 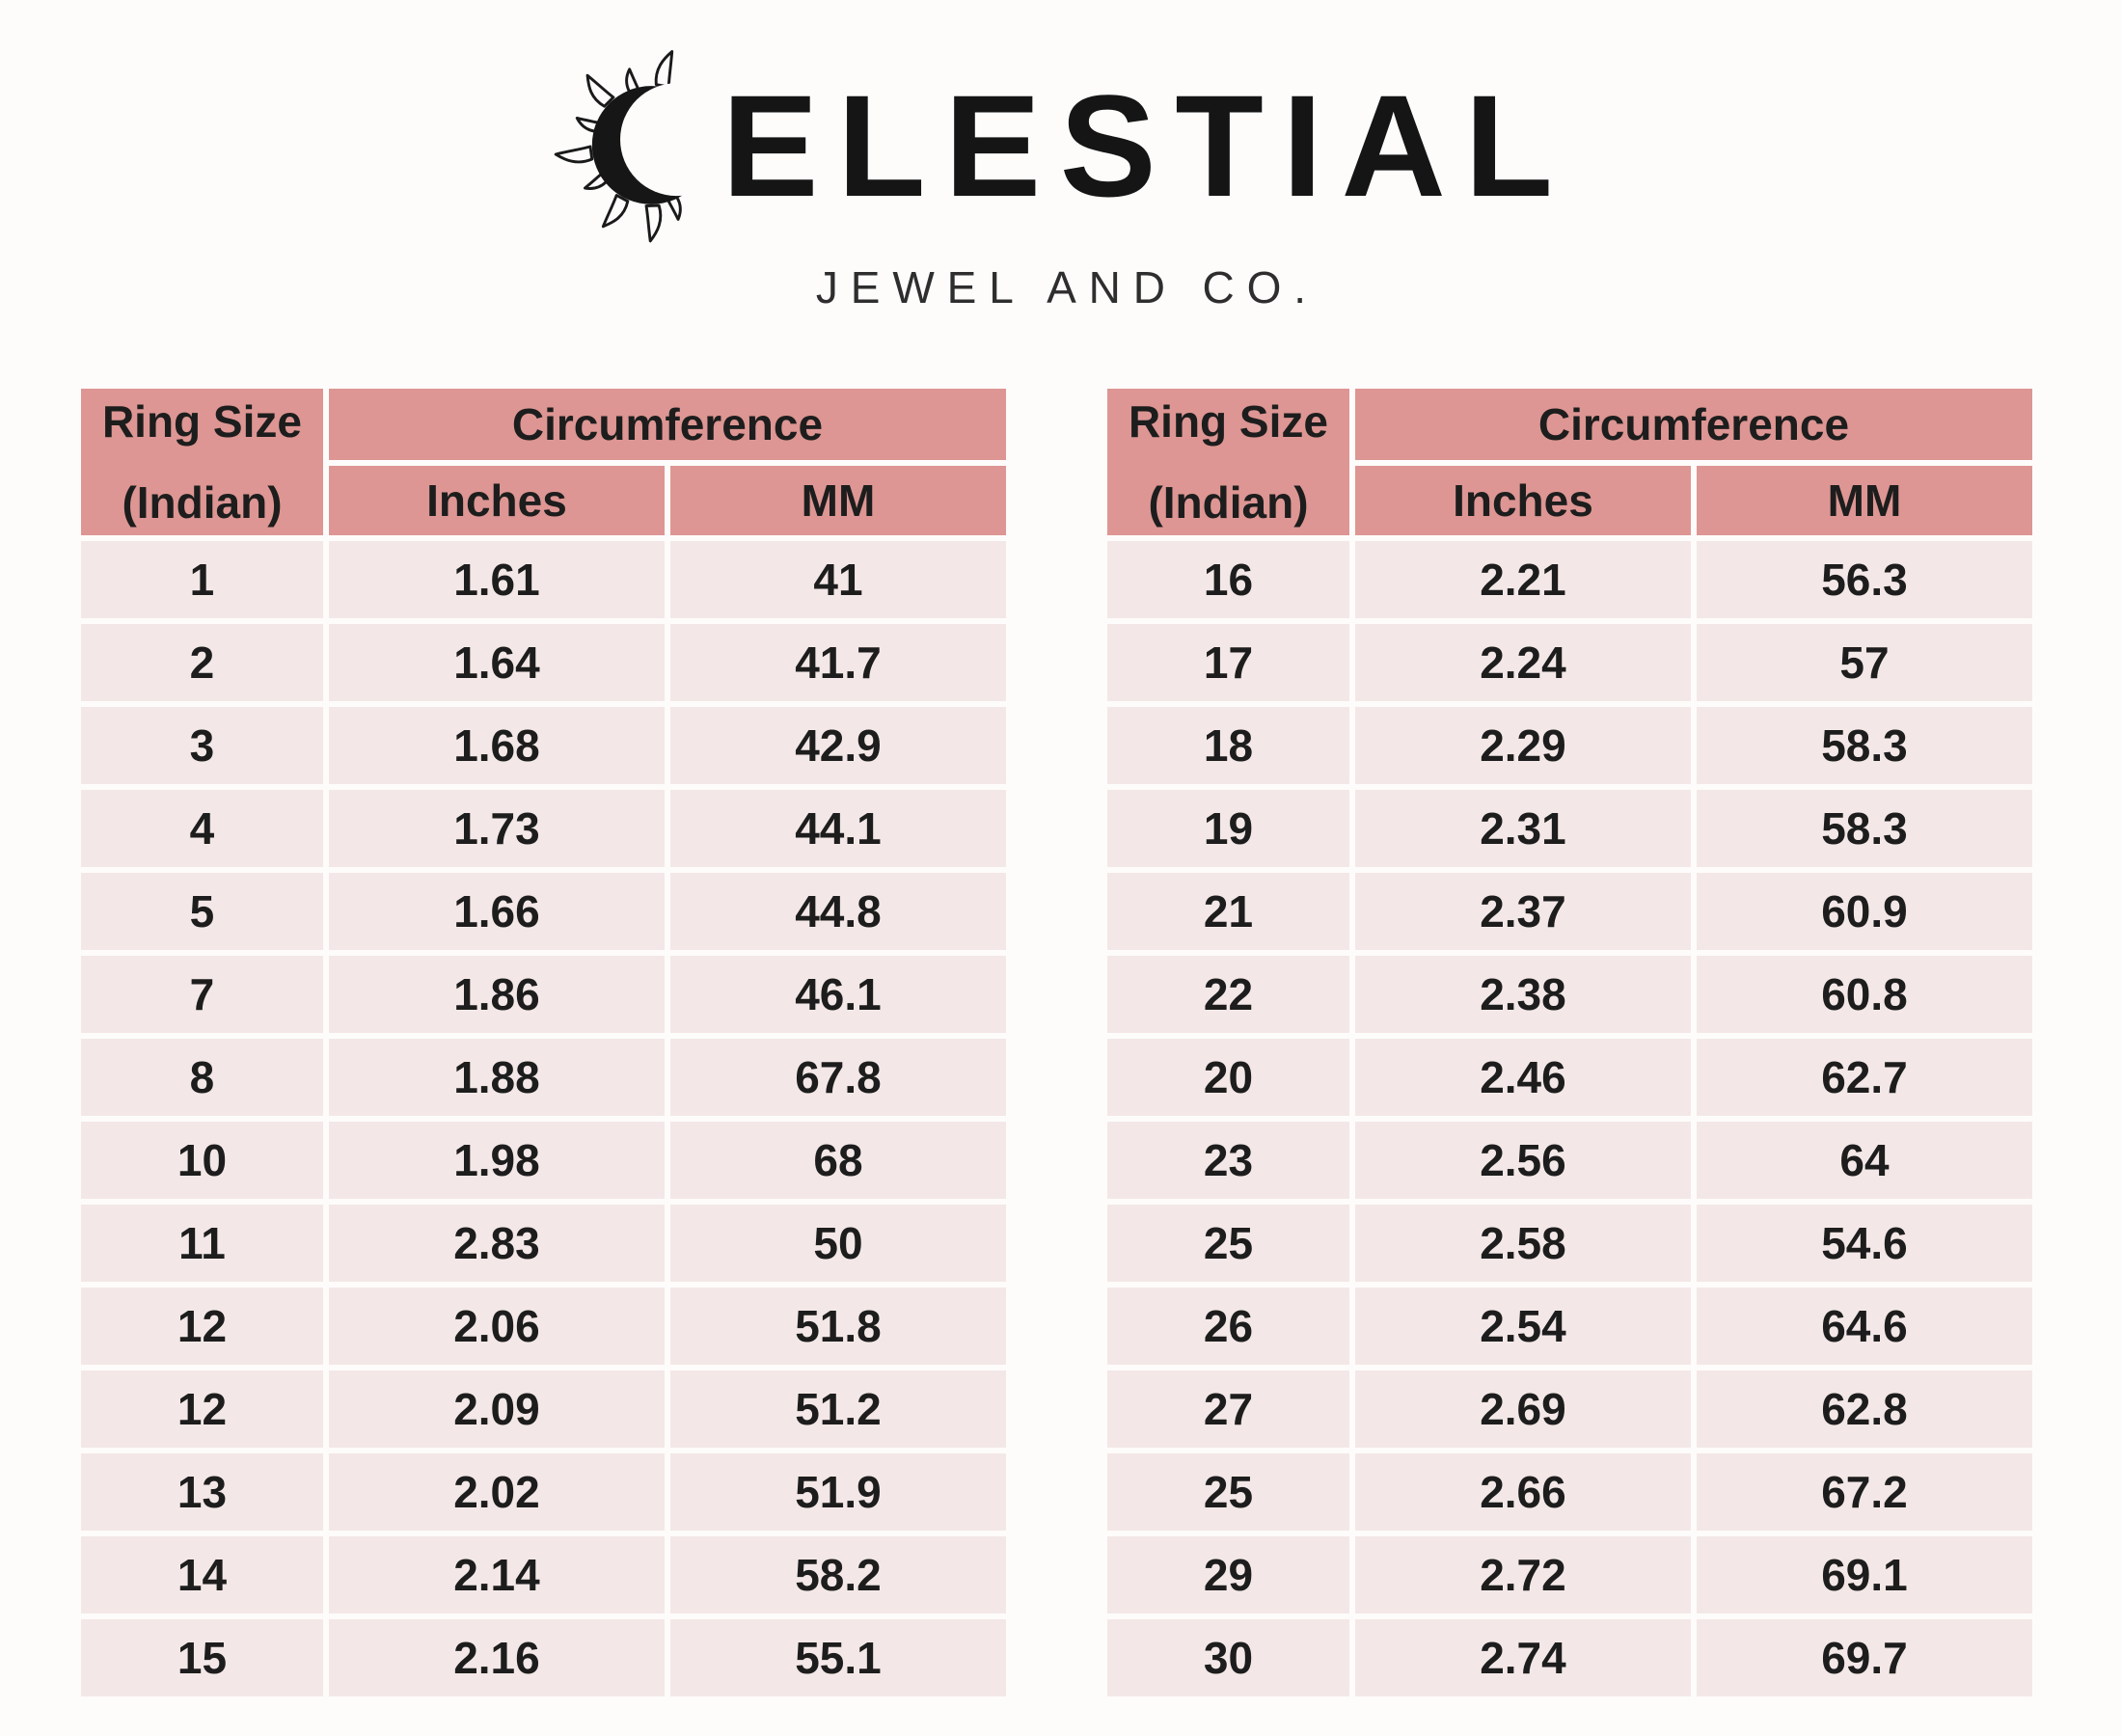 I want to click on table-row: 16 2.21 56.3, so click(x=1570, y=580).